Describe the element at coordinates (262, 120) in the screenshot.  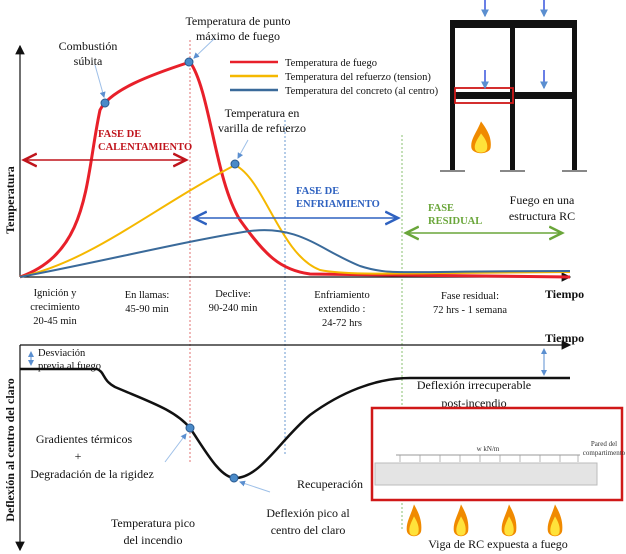
I see `rebar-peak-label: Temperatura en varilla de refuerzo` at that location.